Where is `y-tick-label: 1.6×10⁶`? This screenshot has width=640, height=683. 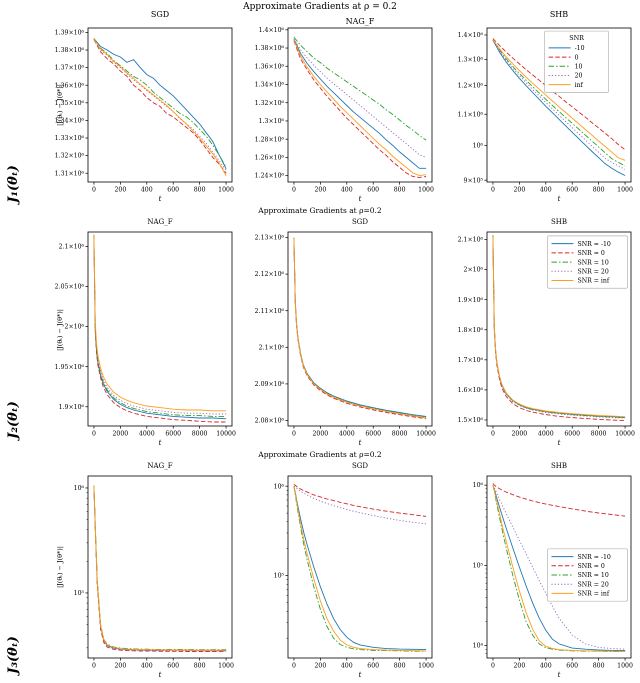
y-tick-label: 1.6×10⁶ is located at coordinates (471, 390).